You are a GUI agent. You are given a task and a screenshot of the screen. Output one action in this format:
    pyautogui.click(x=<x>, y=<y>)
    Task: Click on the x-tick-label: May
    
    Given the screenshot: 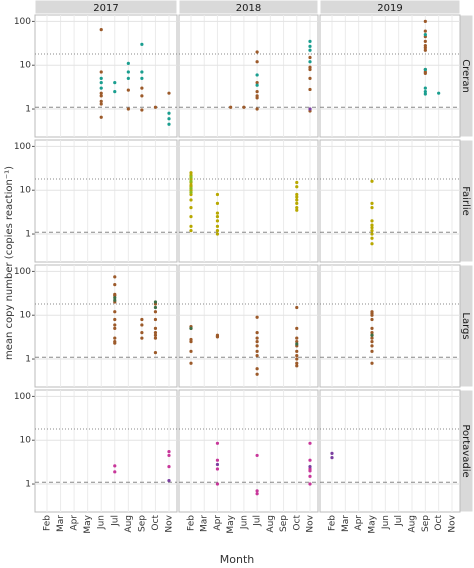 What is the action you would take?
    pyautogui.click(x=231, y=523)
    